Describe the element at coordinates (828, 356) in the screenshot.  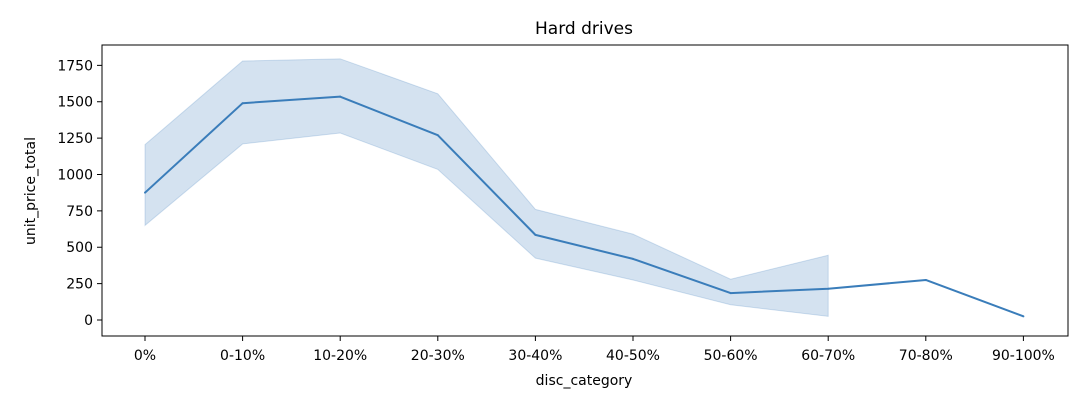
I see `x-tick-label: 60-70%` at that location.